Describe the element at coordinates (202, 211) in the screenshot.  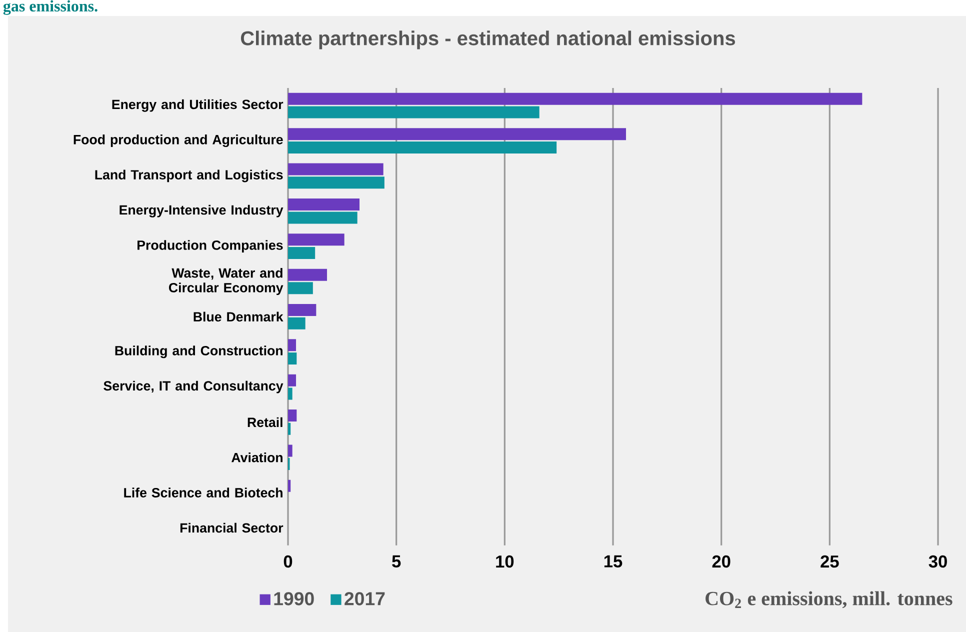
I see `y-tick-label: Energy-Intensive Industry` at that location.